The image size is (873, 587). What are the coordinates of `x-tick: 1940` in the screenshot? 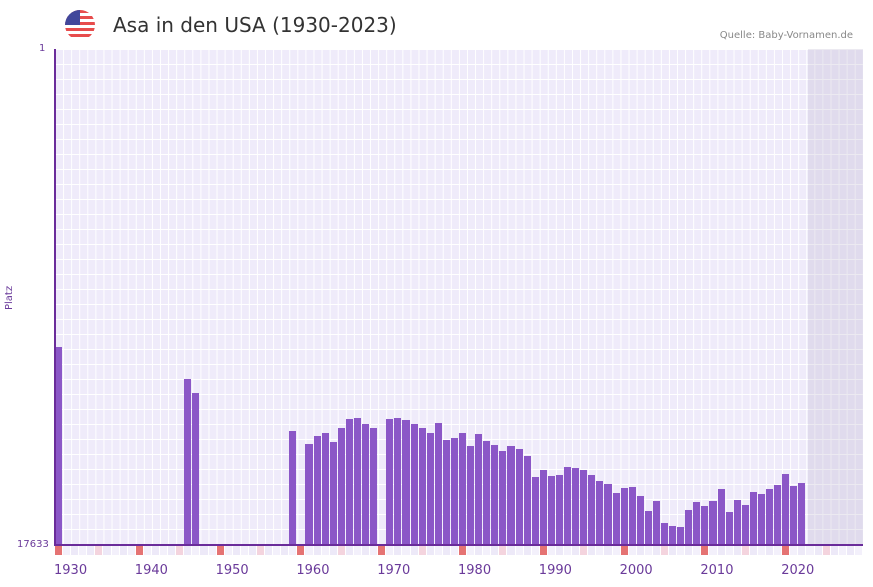 It's located at (151, 570).